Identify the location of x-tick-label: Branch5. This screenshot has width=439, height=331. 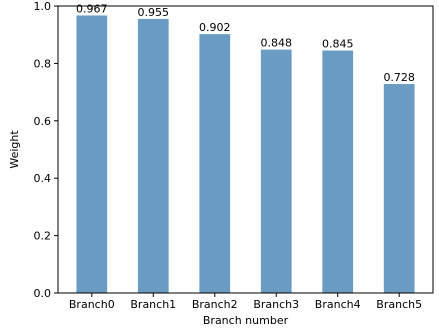
(399, 304).